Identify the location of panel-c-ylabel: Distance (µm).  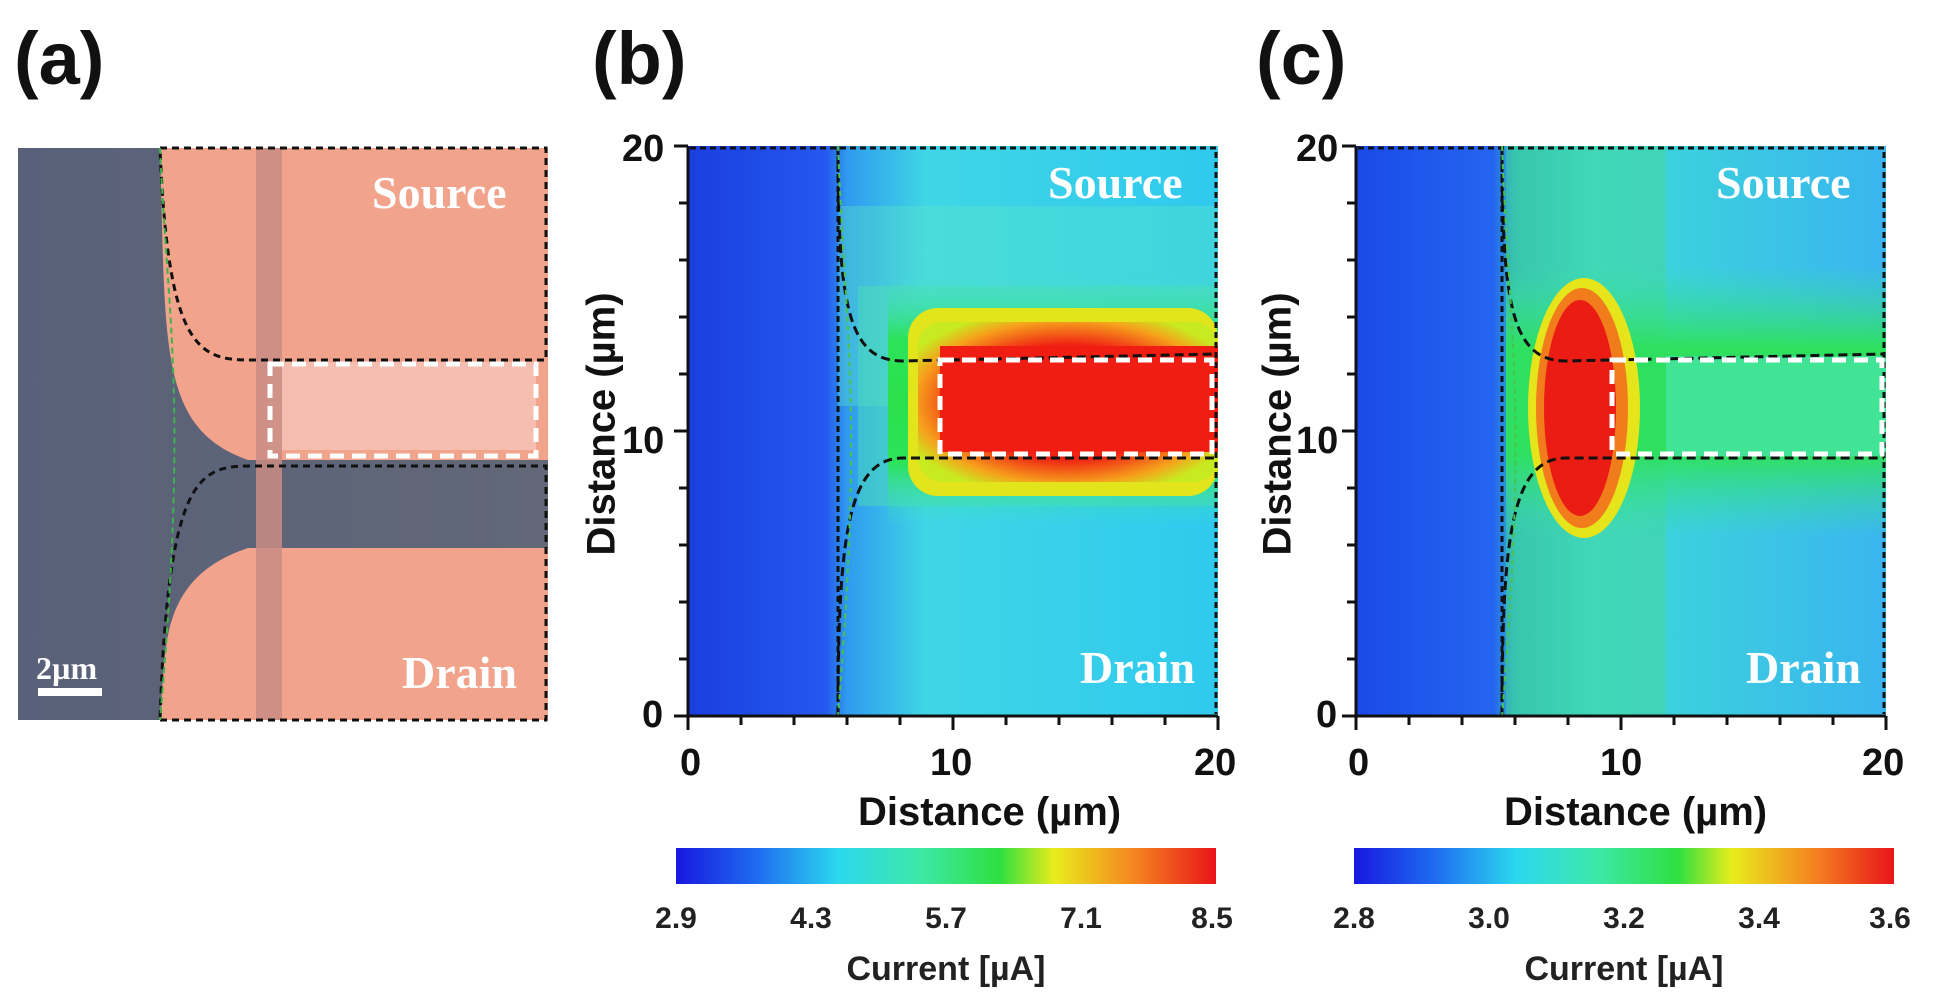
(1277, 424).